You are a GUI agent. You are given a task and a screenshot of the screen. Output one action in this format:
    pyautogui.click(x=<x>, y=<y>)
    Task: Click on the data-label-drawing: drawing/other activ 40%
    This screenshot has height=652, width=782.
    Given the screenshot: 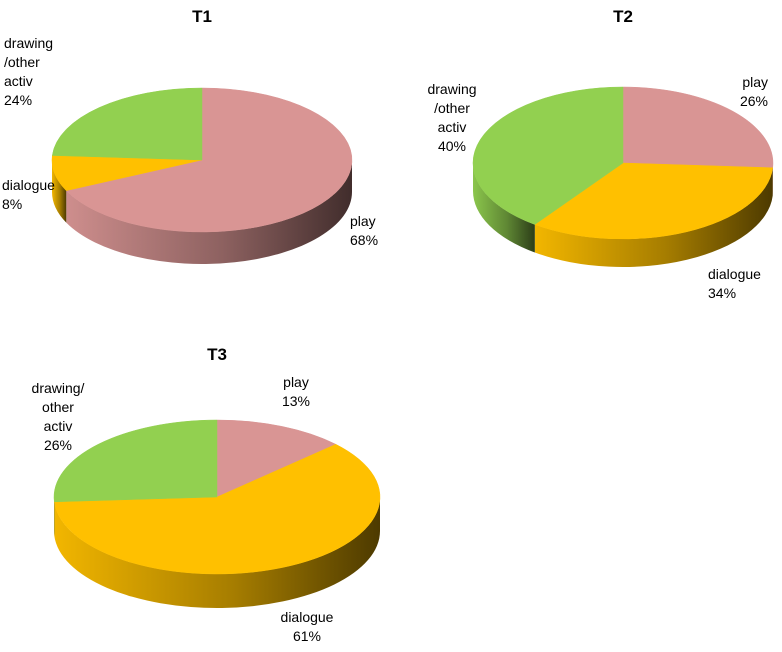 What is the action you would take?
    pyautogui.click(x=451, y=117)
    